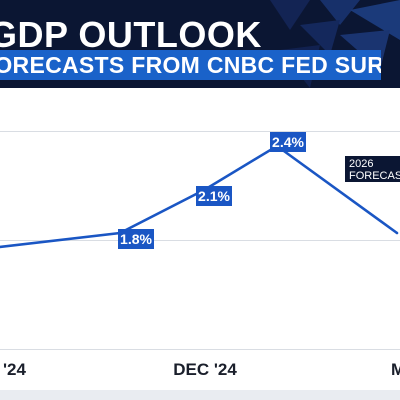  I want to click on annotation-text: 2026, so click(361, 164).